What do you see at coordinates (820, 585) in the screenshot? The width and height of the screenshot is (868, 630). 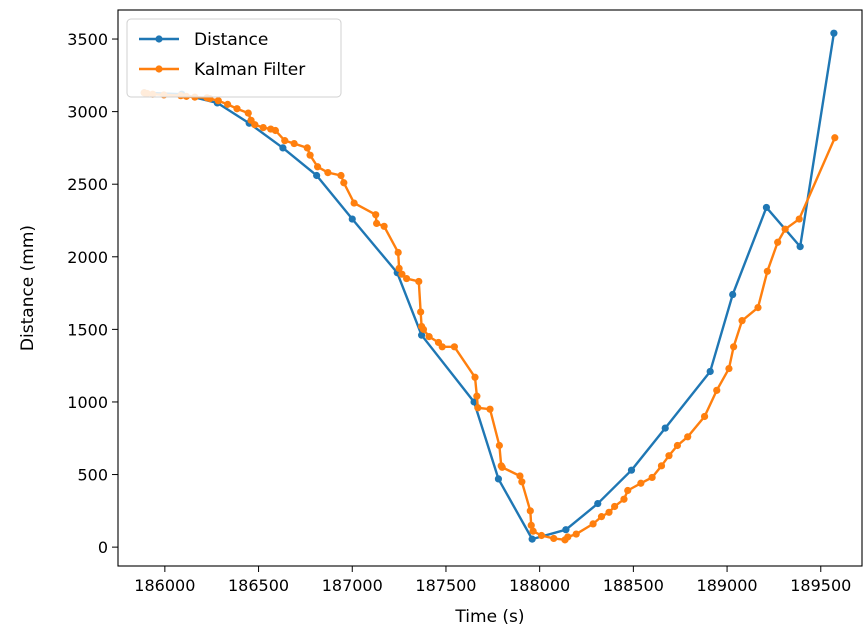 I see `x-tick-label: 189500` at bounding box center [820, 585].